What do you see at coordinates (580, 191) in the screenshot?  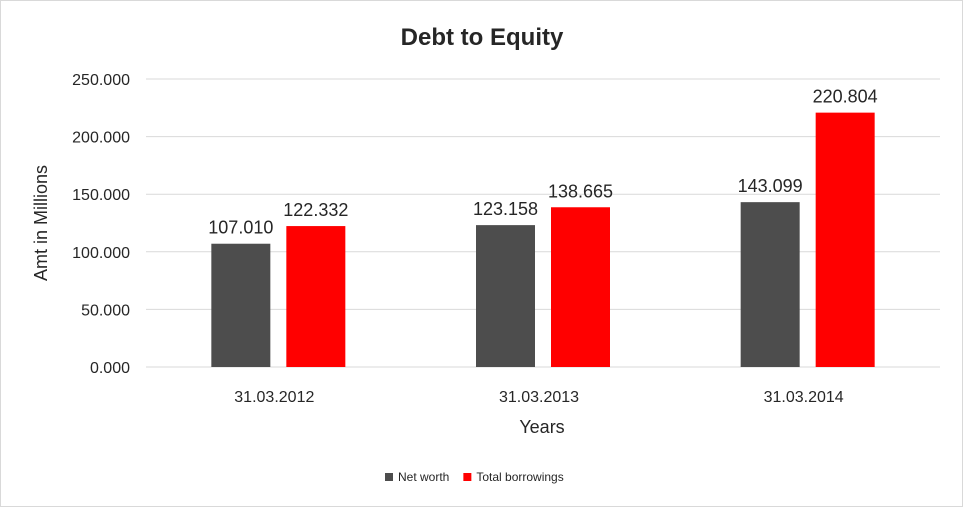 I see `data-label: 138.665` at bounding box center [580, 191].